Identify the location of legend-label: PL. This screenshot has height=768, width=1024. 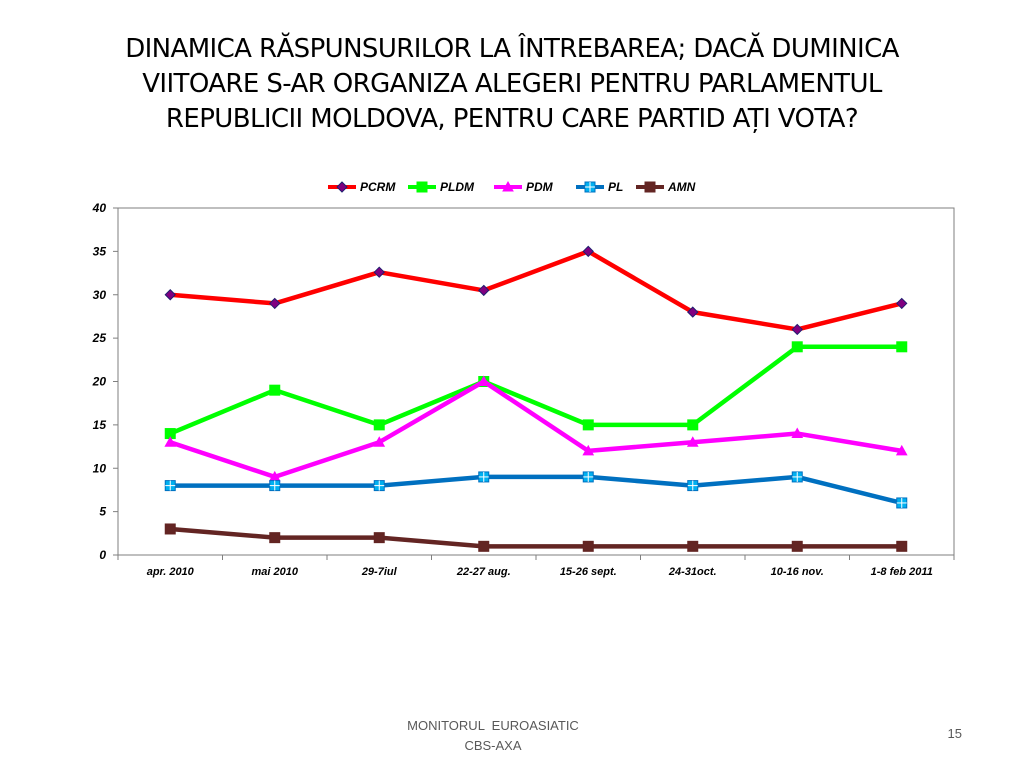
(615, 187).